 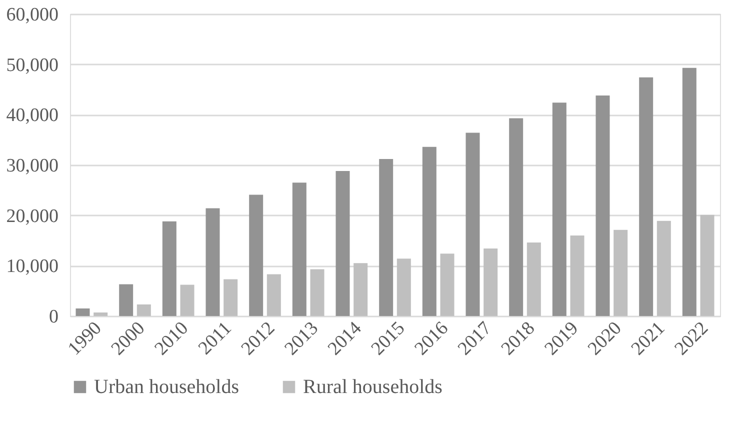 I want to click on y-tick-label: 30,000, so click(x=32, y=166).